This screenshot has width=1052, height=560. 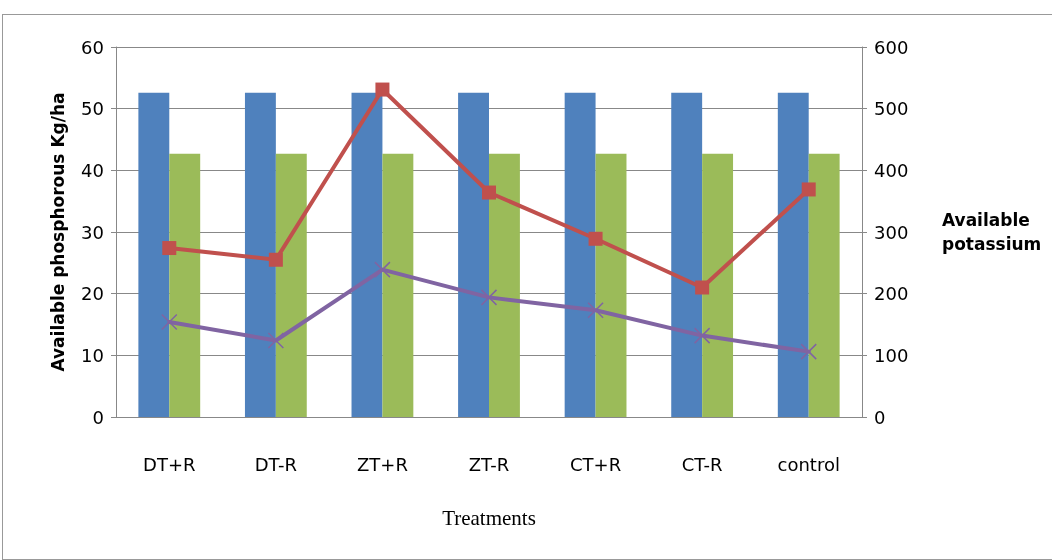 What do you see at coordinates (891, 170) in the screenshot?
I see `y2-tick-label: 400` at bounding box center [891, 170].